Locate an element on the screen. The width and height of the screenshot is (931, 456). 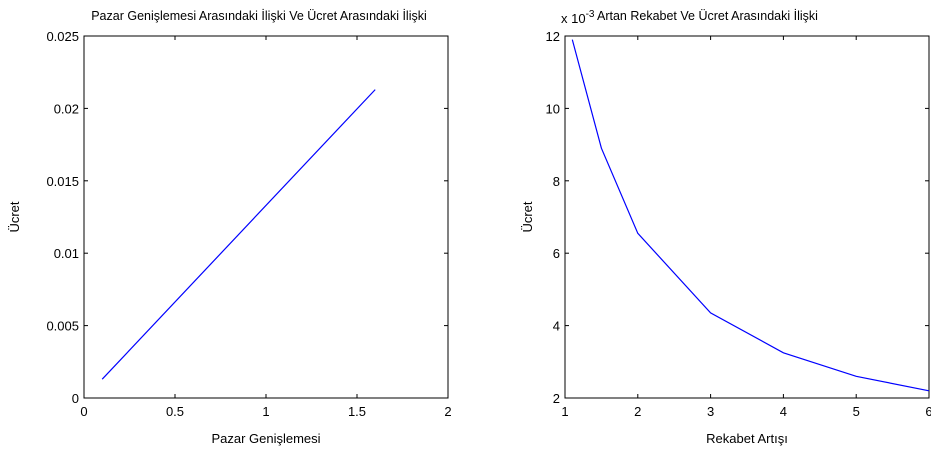
y-axis-multiplier: x 10-3 is located at coordinates (578, 17).